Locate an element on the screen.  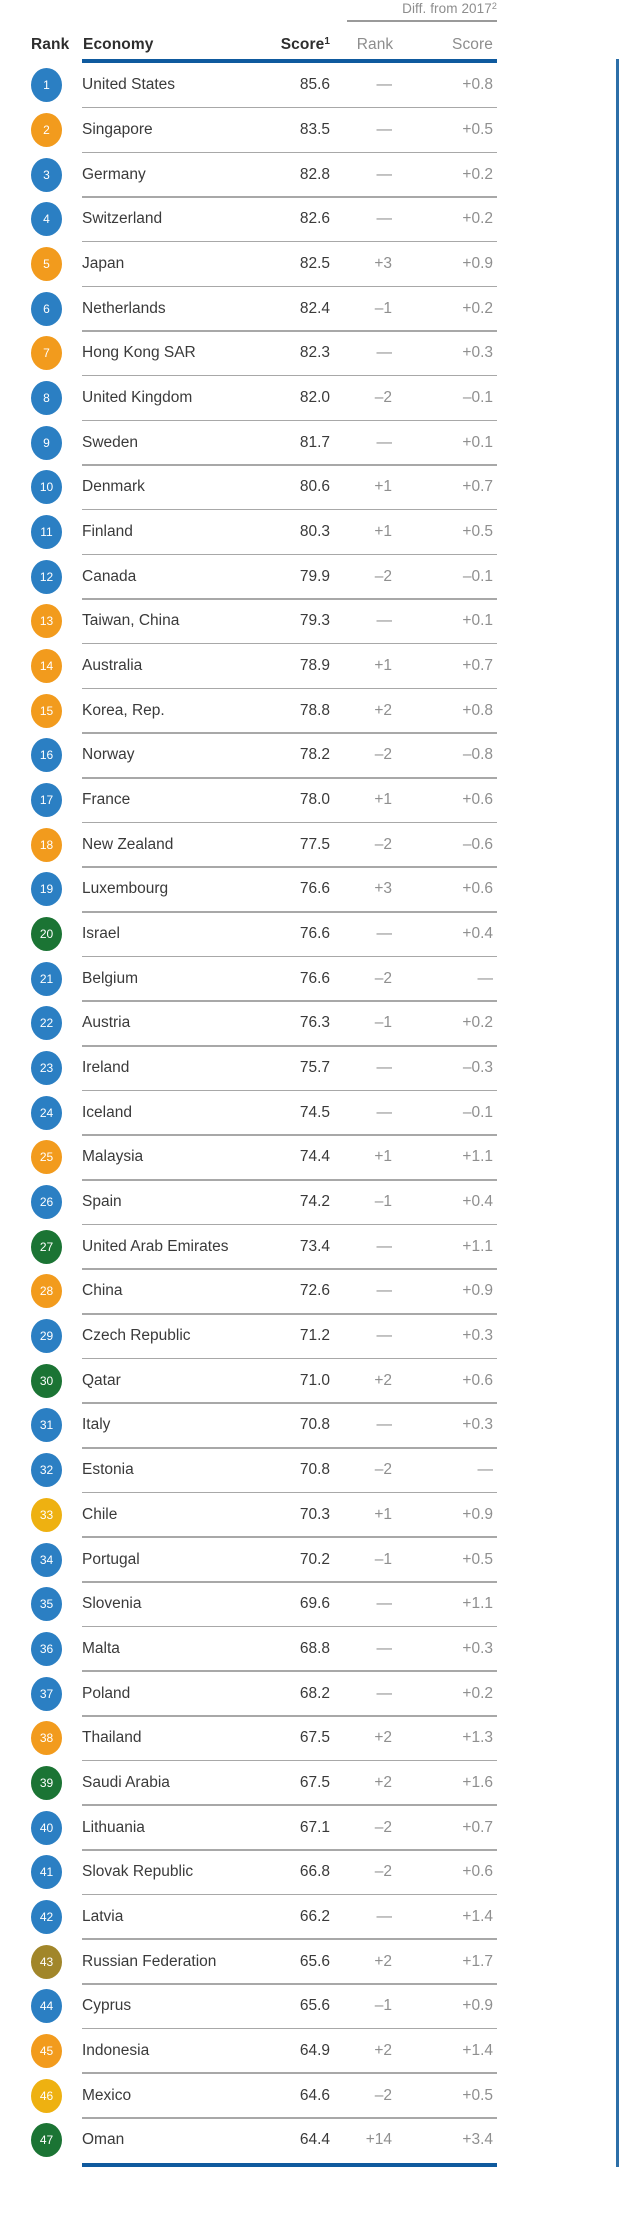
header-accent-line is located at coordinates (289, 61).